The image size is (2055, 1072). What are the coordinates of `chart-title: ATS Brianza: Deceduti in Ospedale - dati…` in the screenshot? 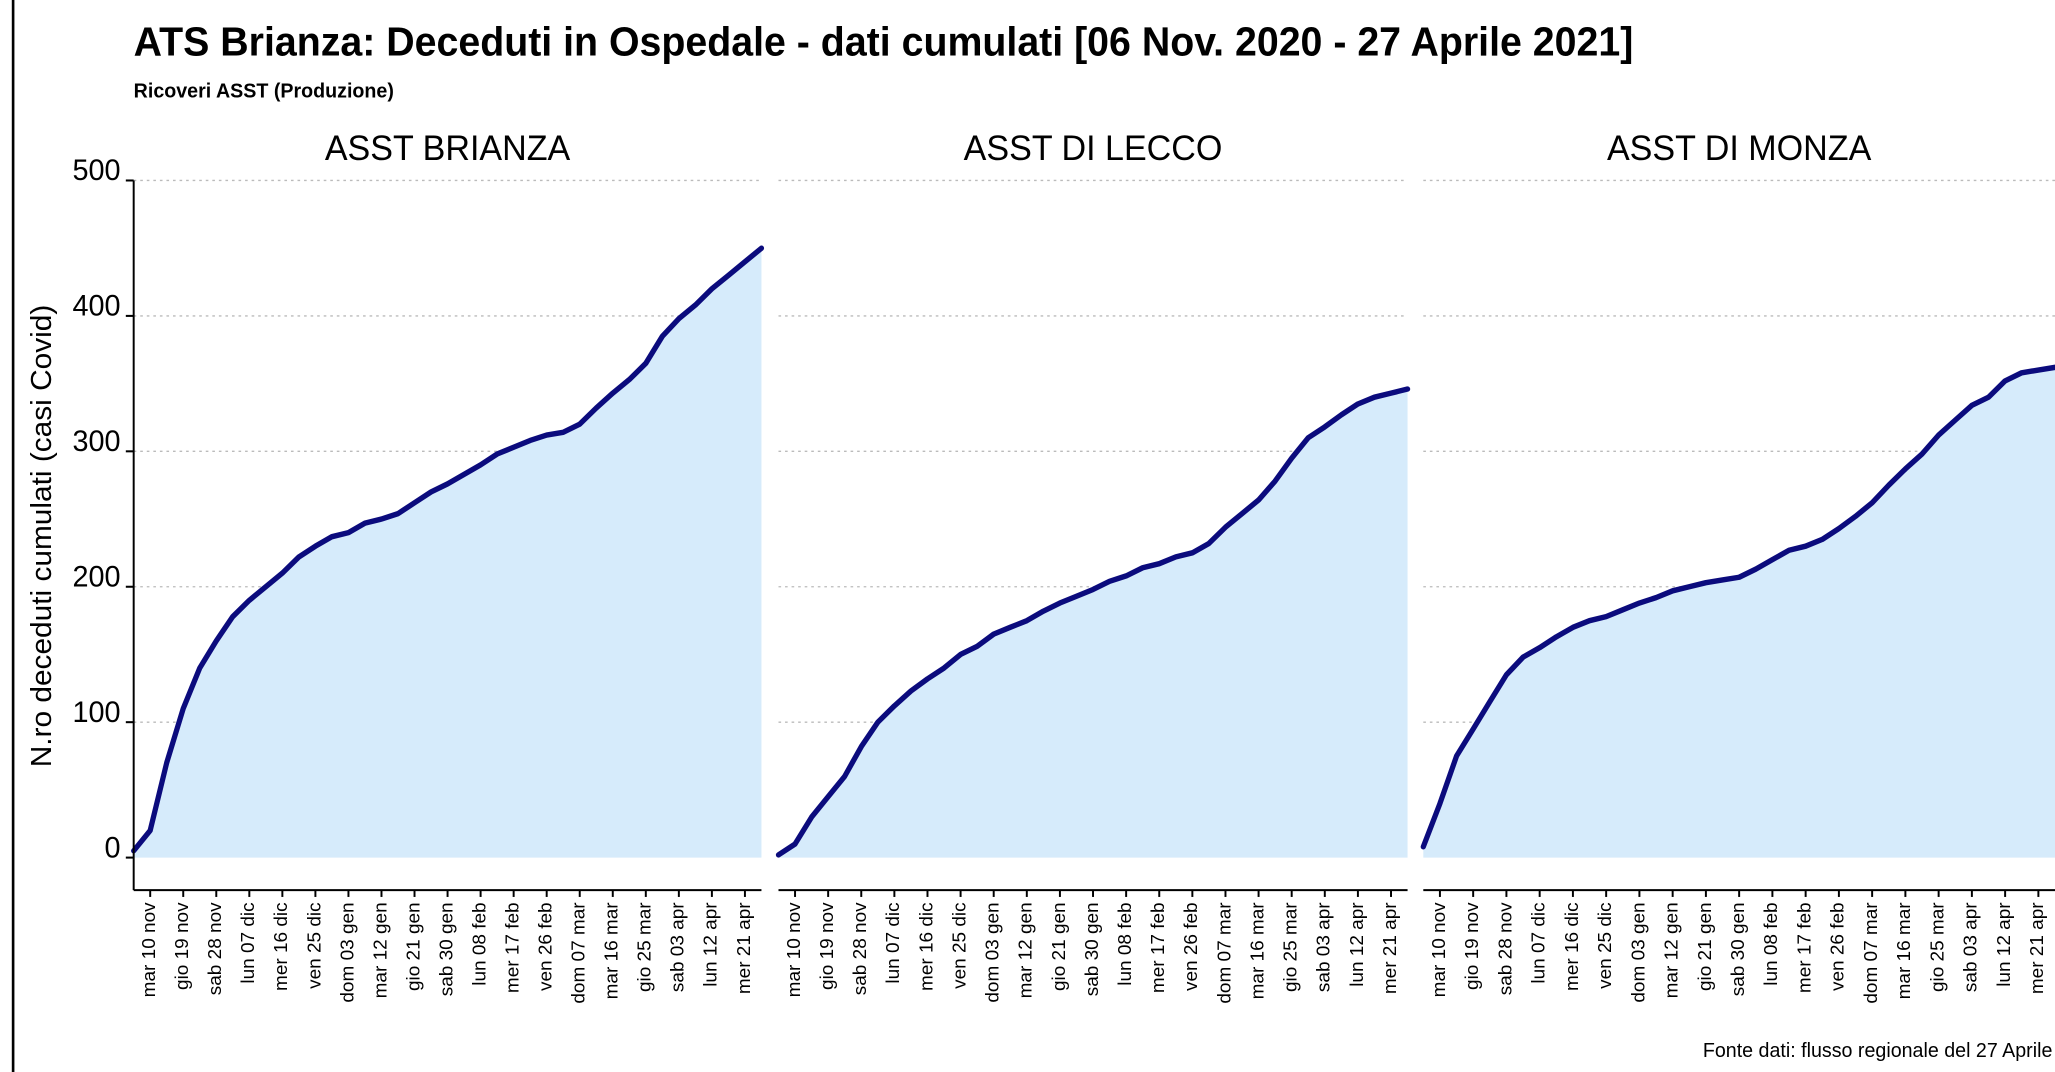 It's located at (884, 42).